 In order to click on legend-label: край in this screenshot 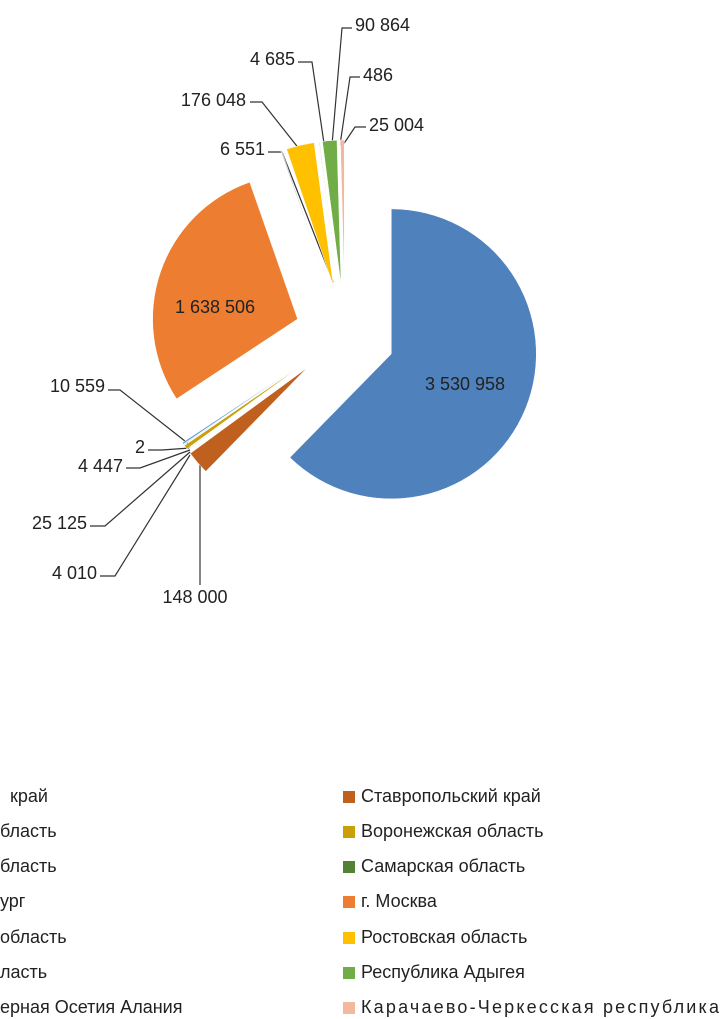, I will do `click(29, 796)`.